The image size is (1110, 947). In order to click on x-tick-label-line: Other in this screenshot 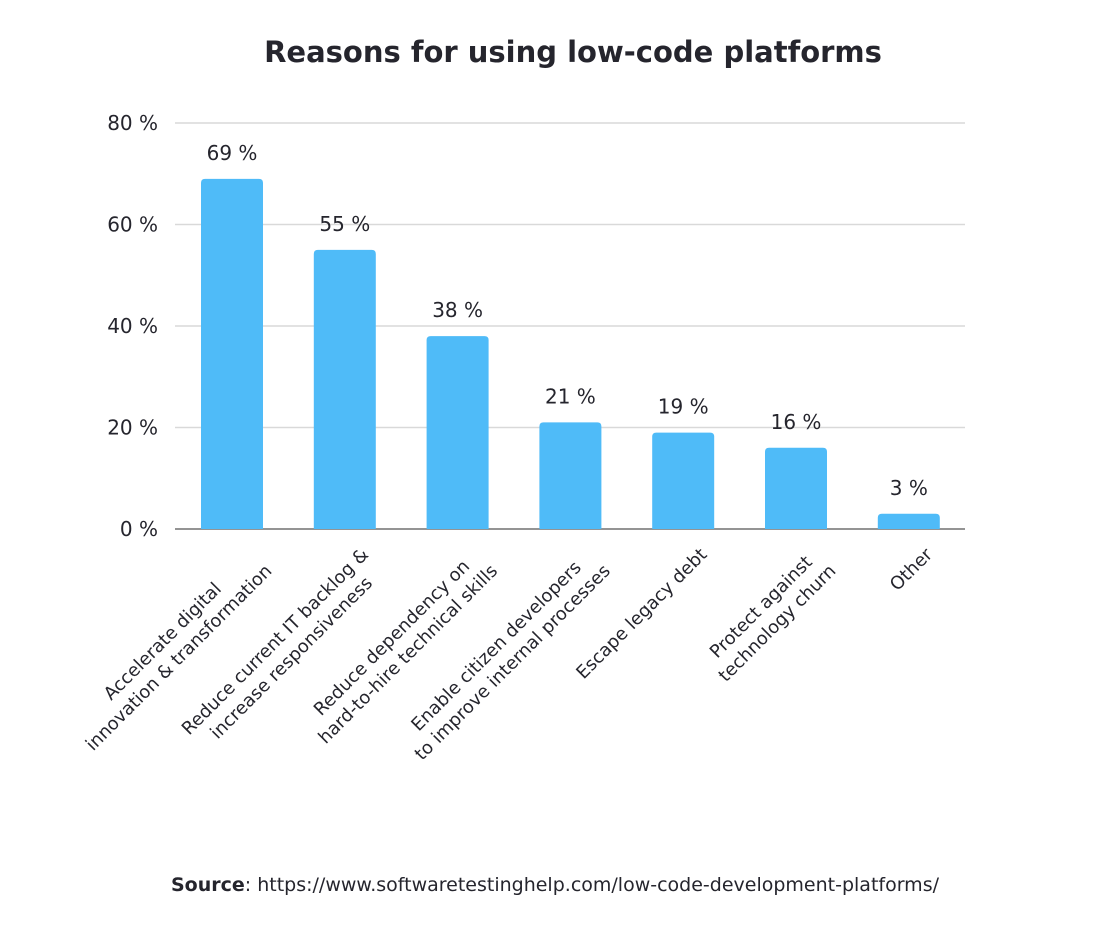, I will do `click(911, 569)`.